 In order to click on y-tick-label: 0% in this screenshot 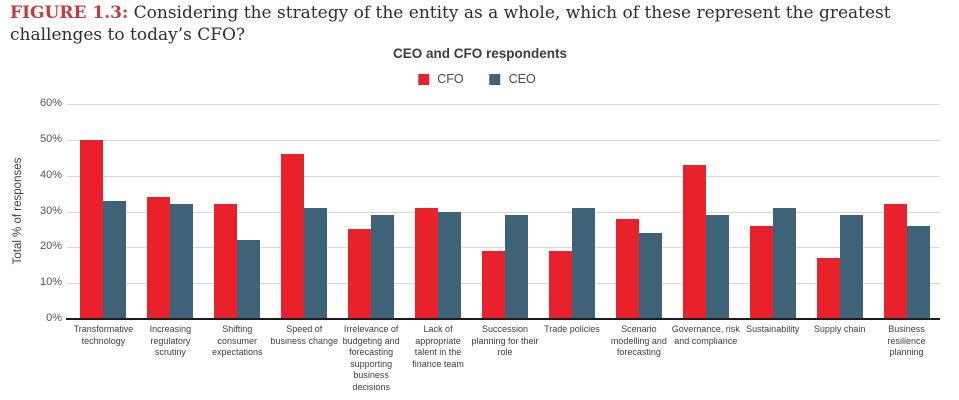, I will do `click(54, 318)`.